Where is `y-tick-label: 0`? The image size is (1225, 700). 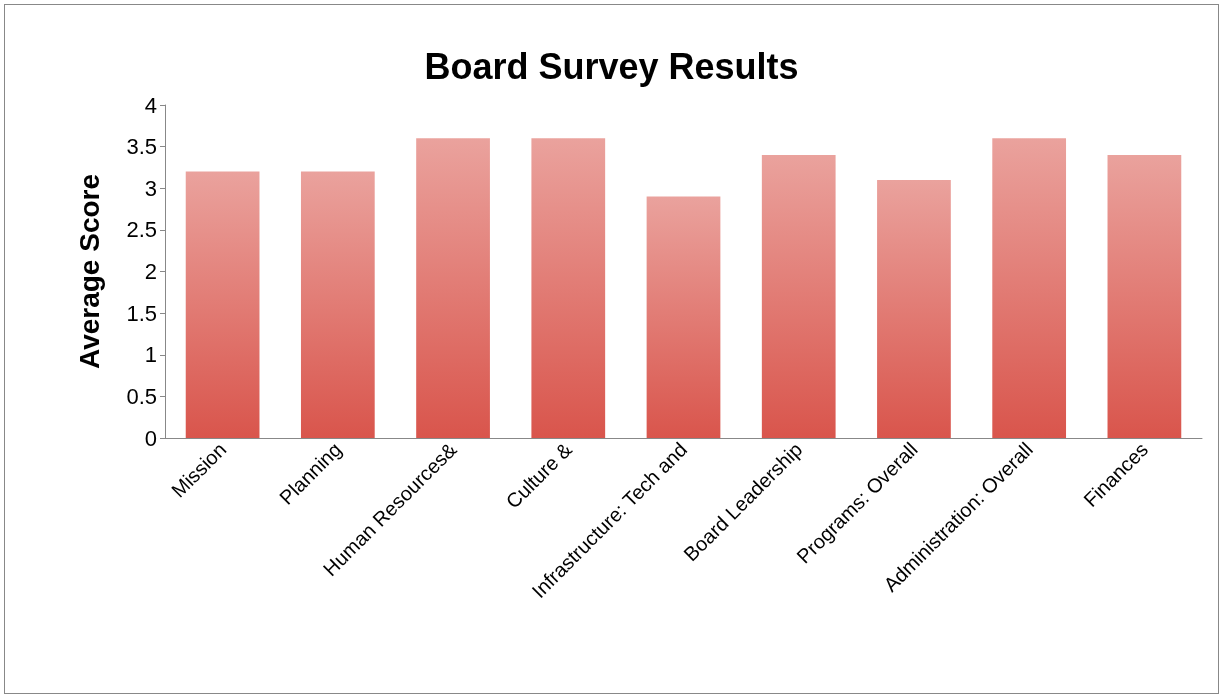 y-tick-label: 0 is located at coordinates (150, 438).